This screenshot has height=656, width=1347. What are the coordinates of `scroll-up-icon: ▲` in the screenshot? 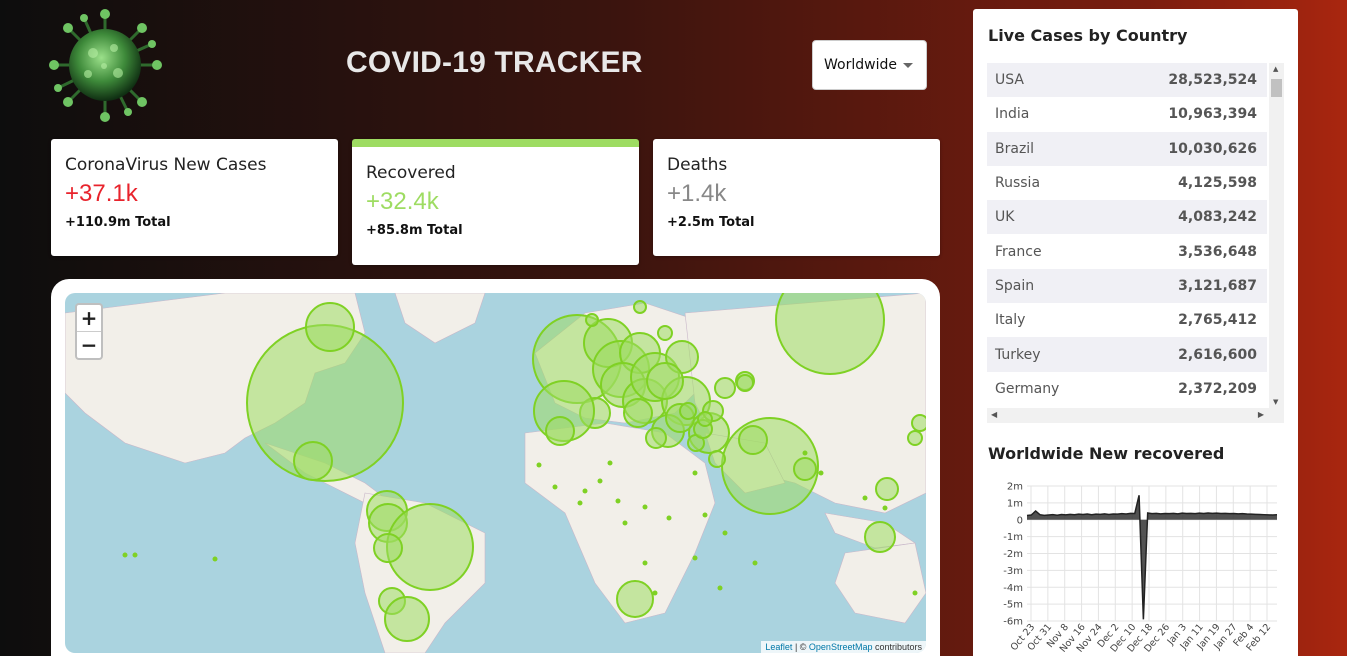 It's located at (1276, 69).